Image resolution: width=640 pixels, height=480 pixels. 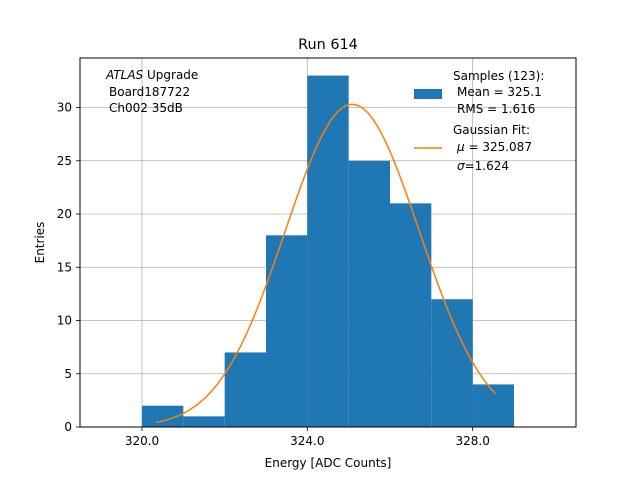 What do you see at coordinates (496, 109) in the screenshot?
I see `legend-hist-rms: RMS = 1.616` at bounding box center [496, 109].